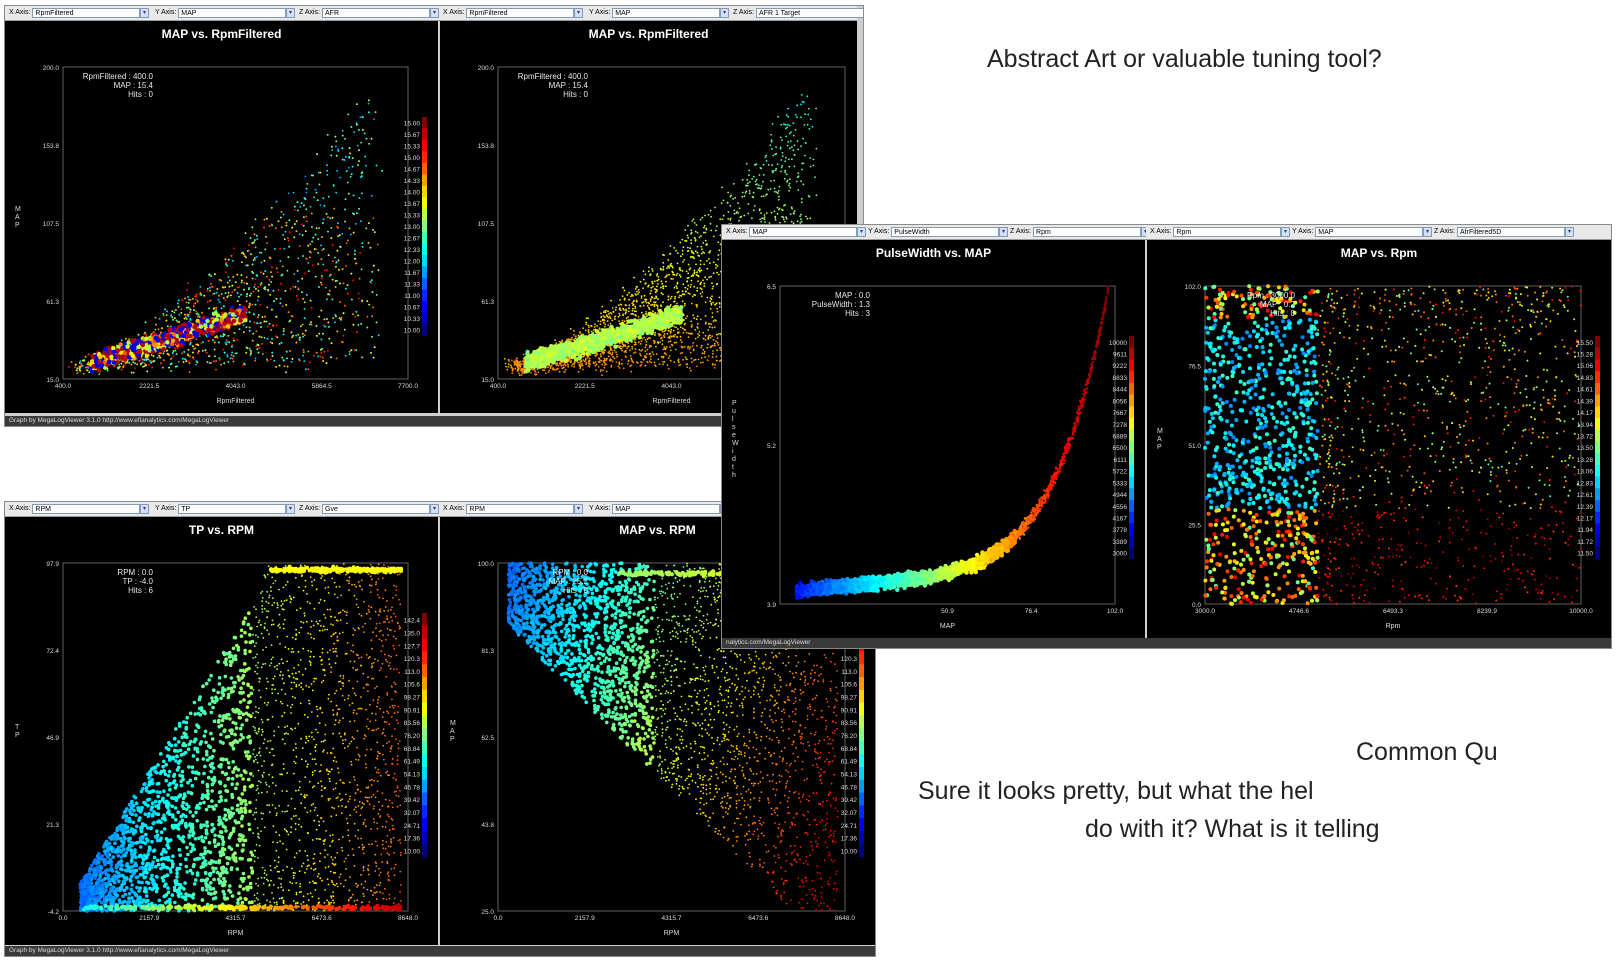 This screenshot has height=961, width=1616. I want to click on z-axis-select: Z Axis:AFR 1 Target▾, so click(798, 12).